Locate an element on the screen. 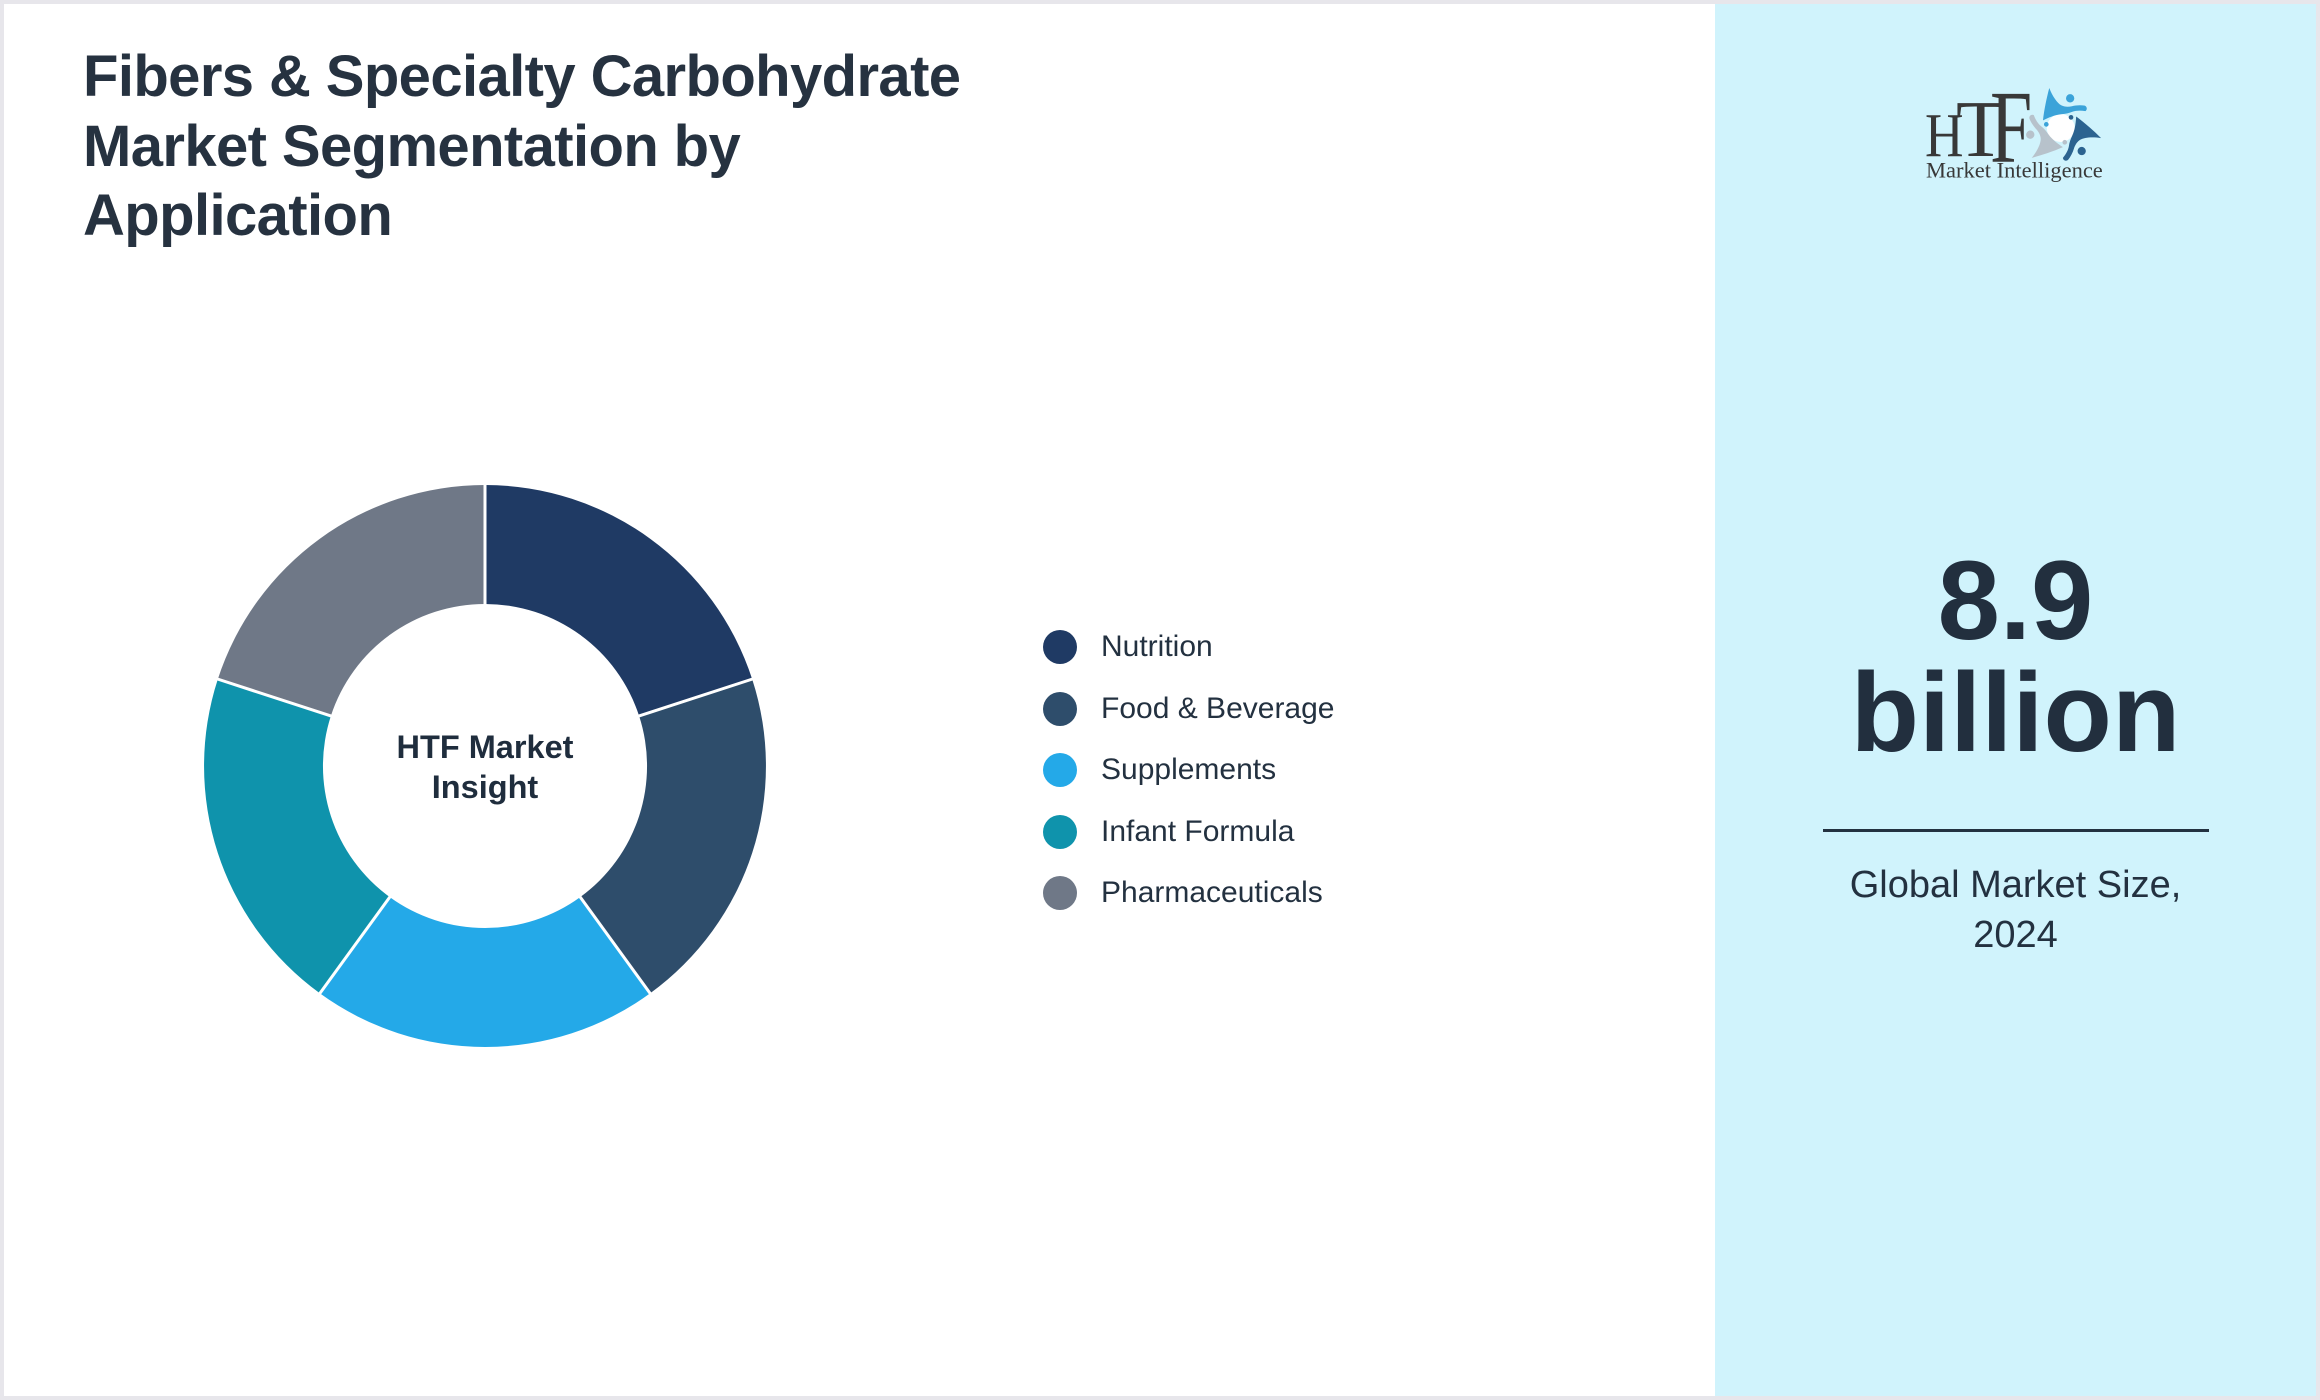 The height and width of the screenshot is (1400, 2320). svg-text: F is located at coordinates (2011, 126).